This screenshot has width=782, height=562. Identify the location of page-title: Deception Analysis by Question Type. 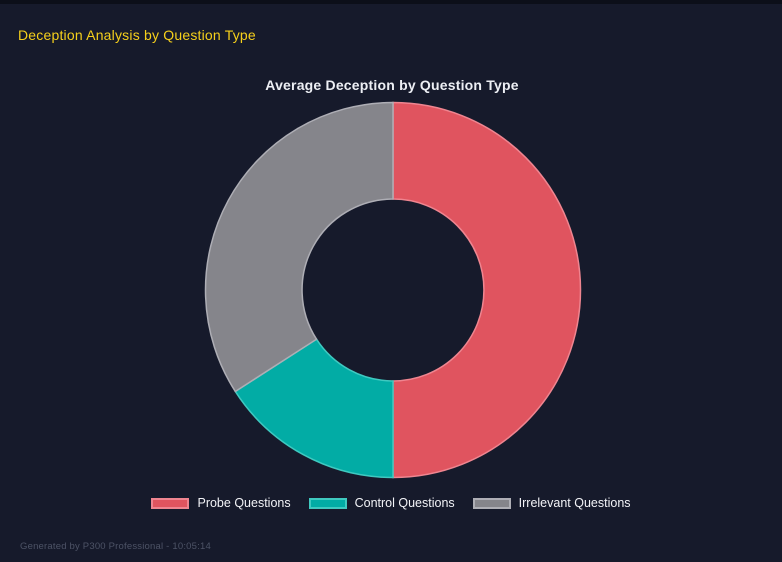
(137, 35).